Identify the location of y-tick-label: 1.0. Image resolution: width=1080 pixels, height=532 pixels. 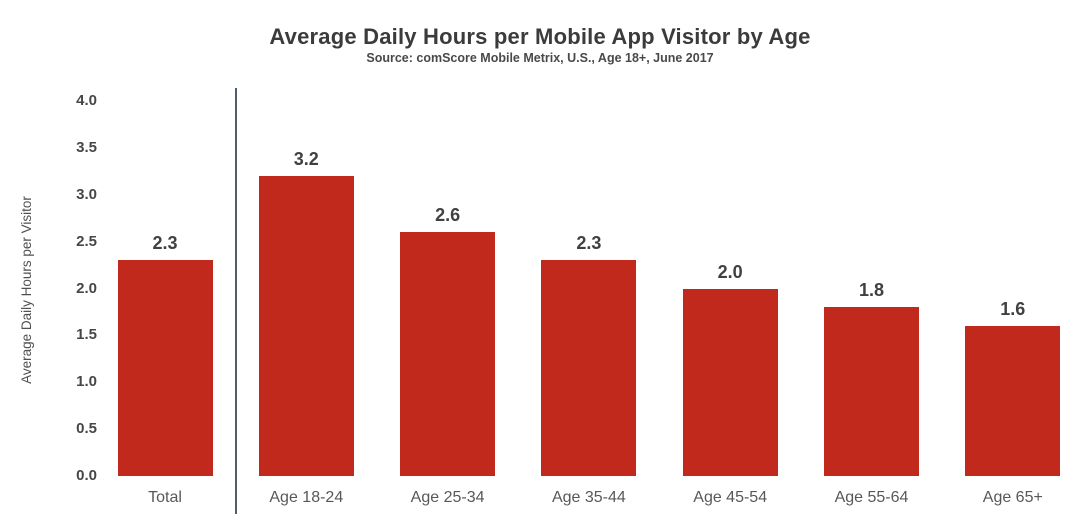
(86, 382).